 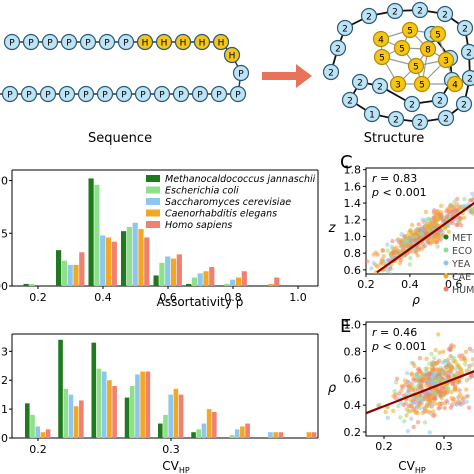 I want to click on y-tick-label: 1.8, so click(x=353, y=170).